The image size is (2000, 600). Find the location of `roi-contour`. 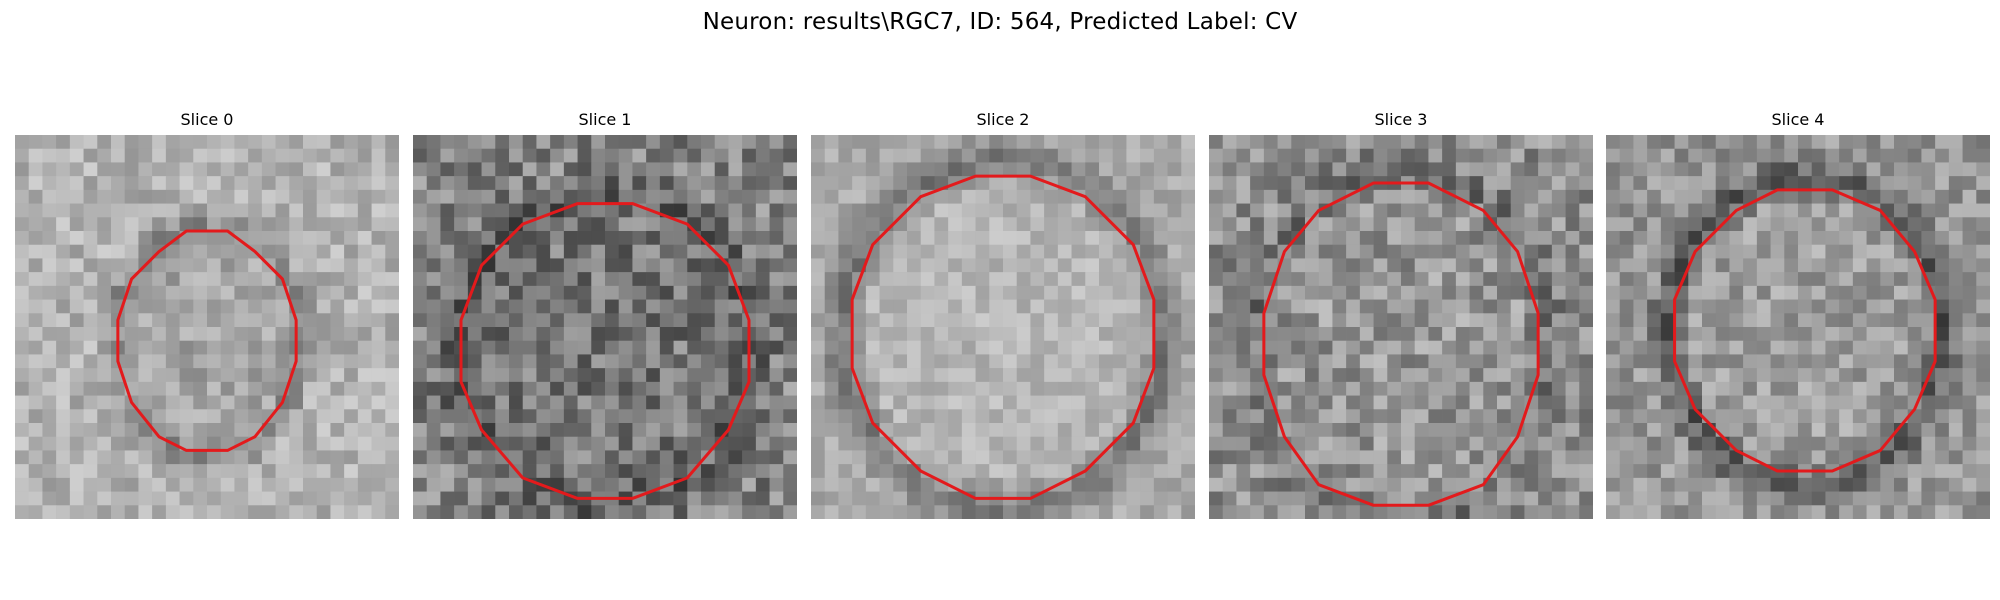

roi-contour is located at coordinates (605, 351).